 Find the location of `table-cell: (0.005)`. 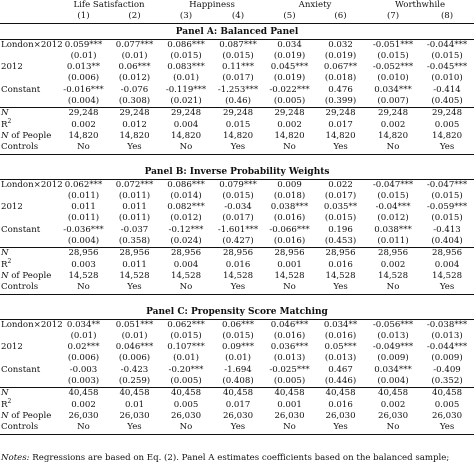

table-cell: (0.005) is located at coordinates (289, 381).